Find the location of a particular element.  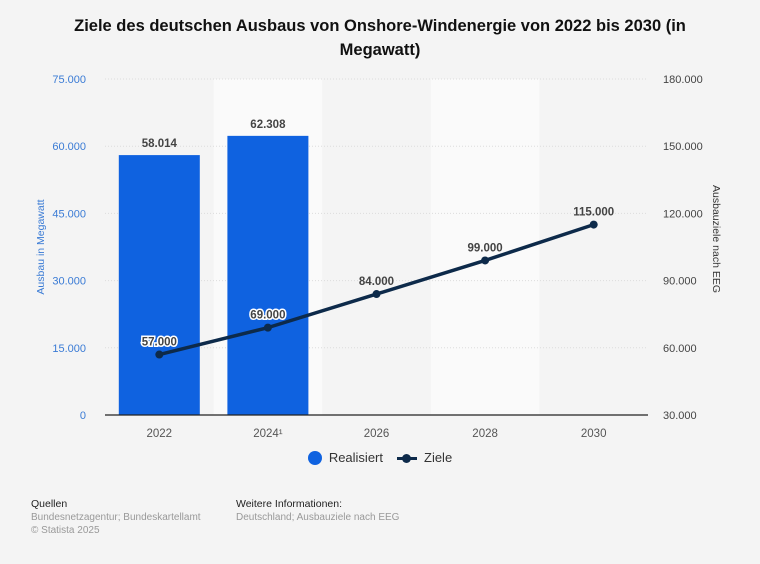

line-point-2026 is located at coordinates (376, 294).